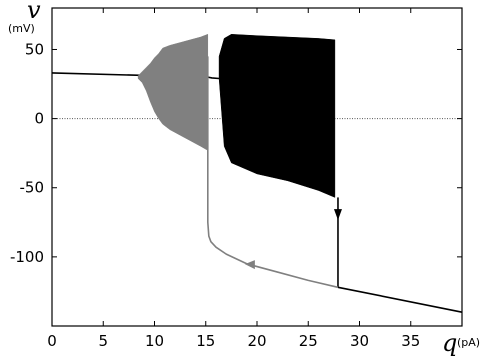  I want to click on x-tick-label: 35, so click(410, 341).